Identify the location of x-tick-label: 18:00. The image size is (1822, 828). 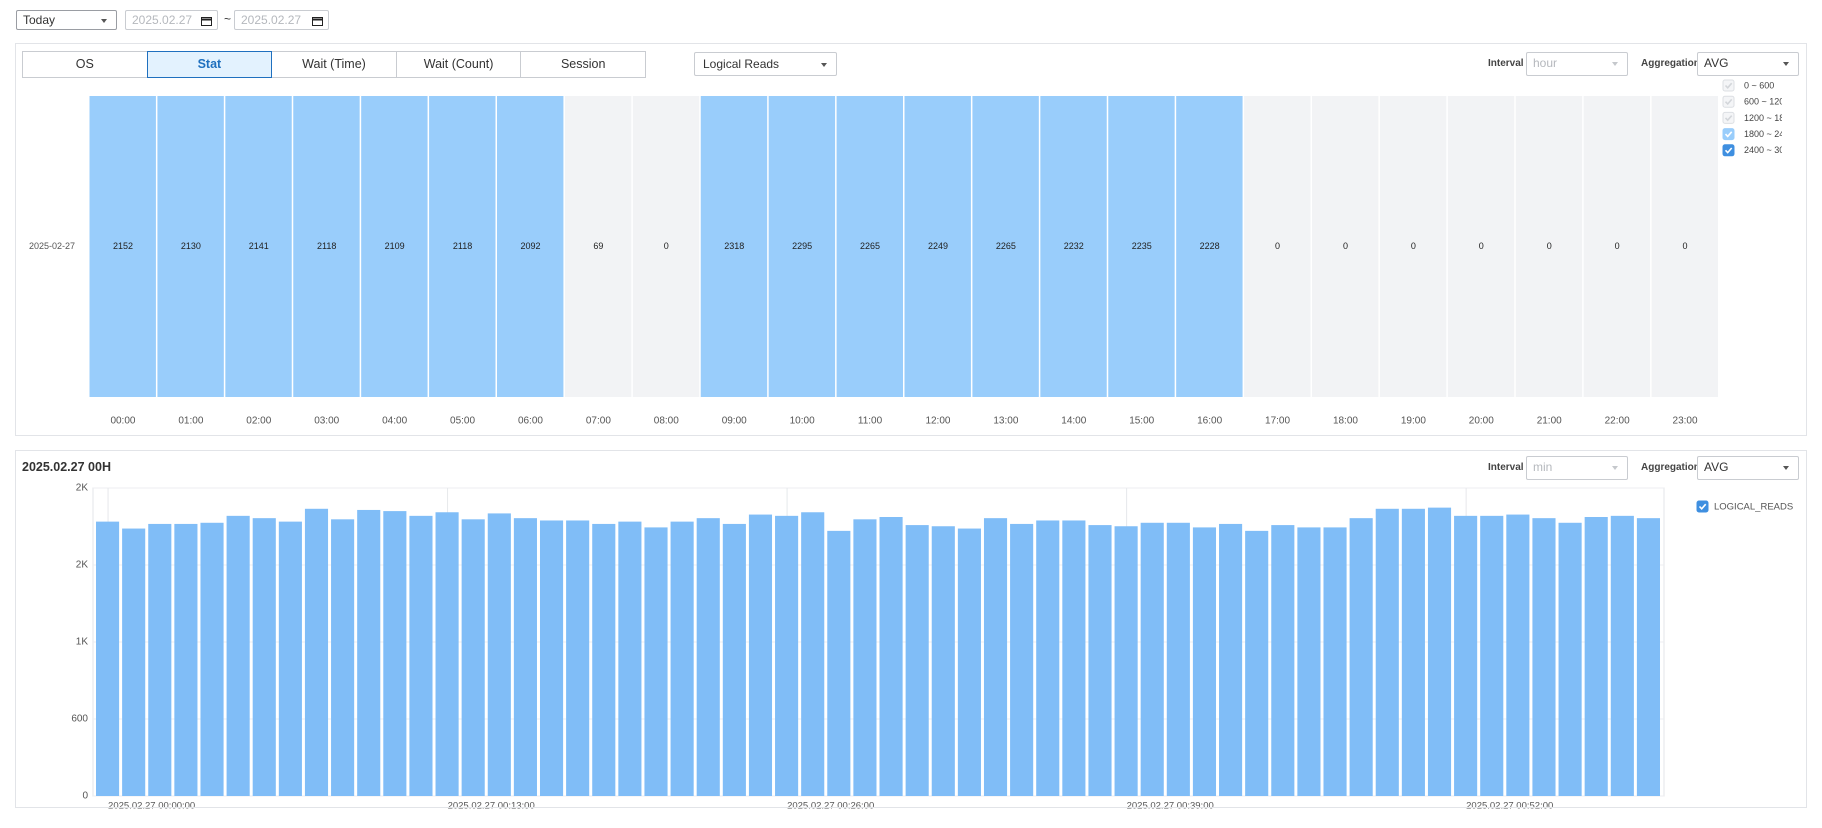
(1345, 421).